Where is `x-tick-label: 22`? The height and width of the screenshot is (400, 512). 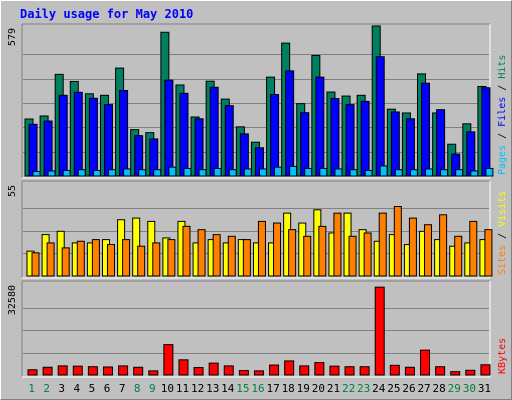
x-tick-label: 22 is located at coordinates (348, 388).